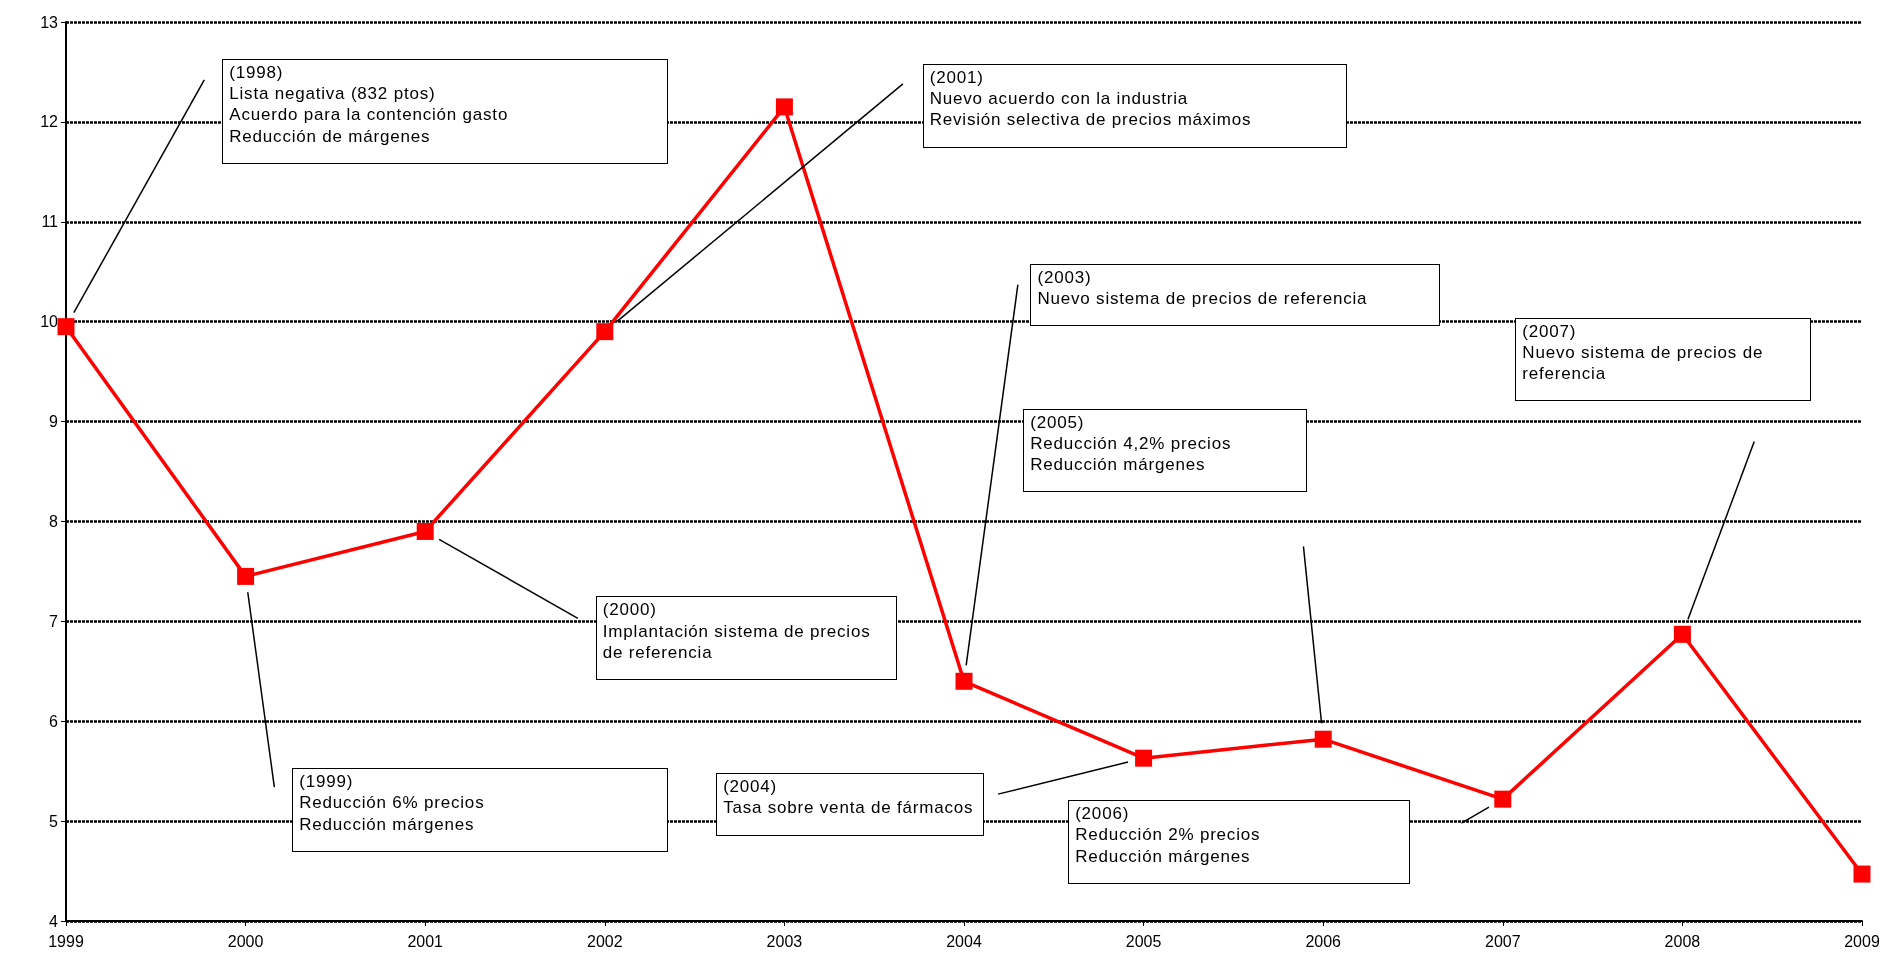  Describe the element at coordinates (1862, 941) in the screenshot. I see `x-tick-label: 2009` at that location.